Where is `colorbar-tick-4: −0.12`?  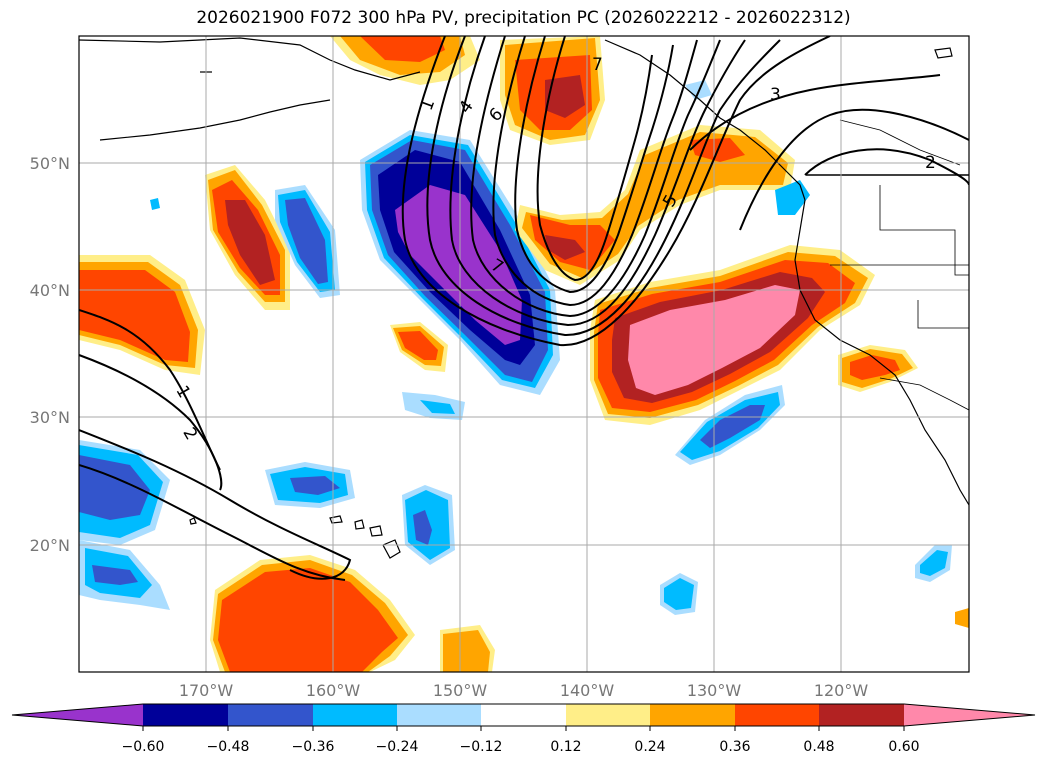
colorbar-tick-4: −0.12 is located at coordinates (481, 747).